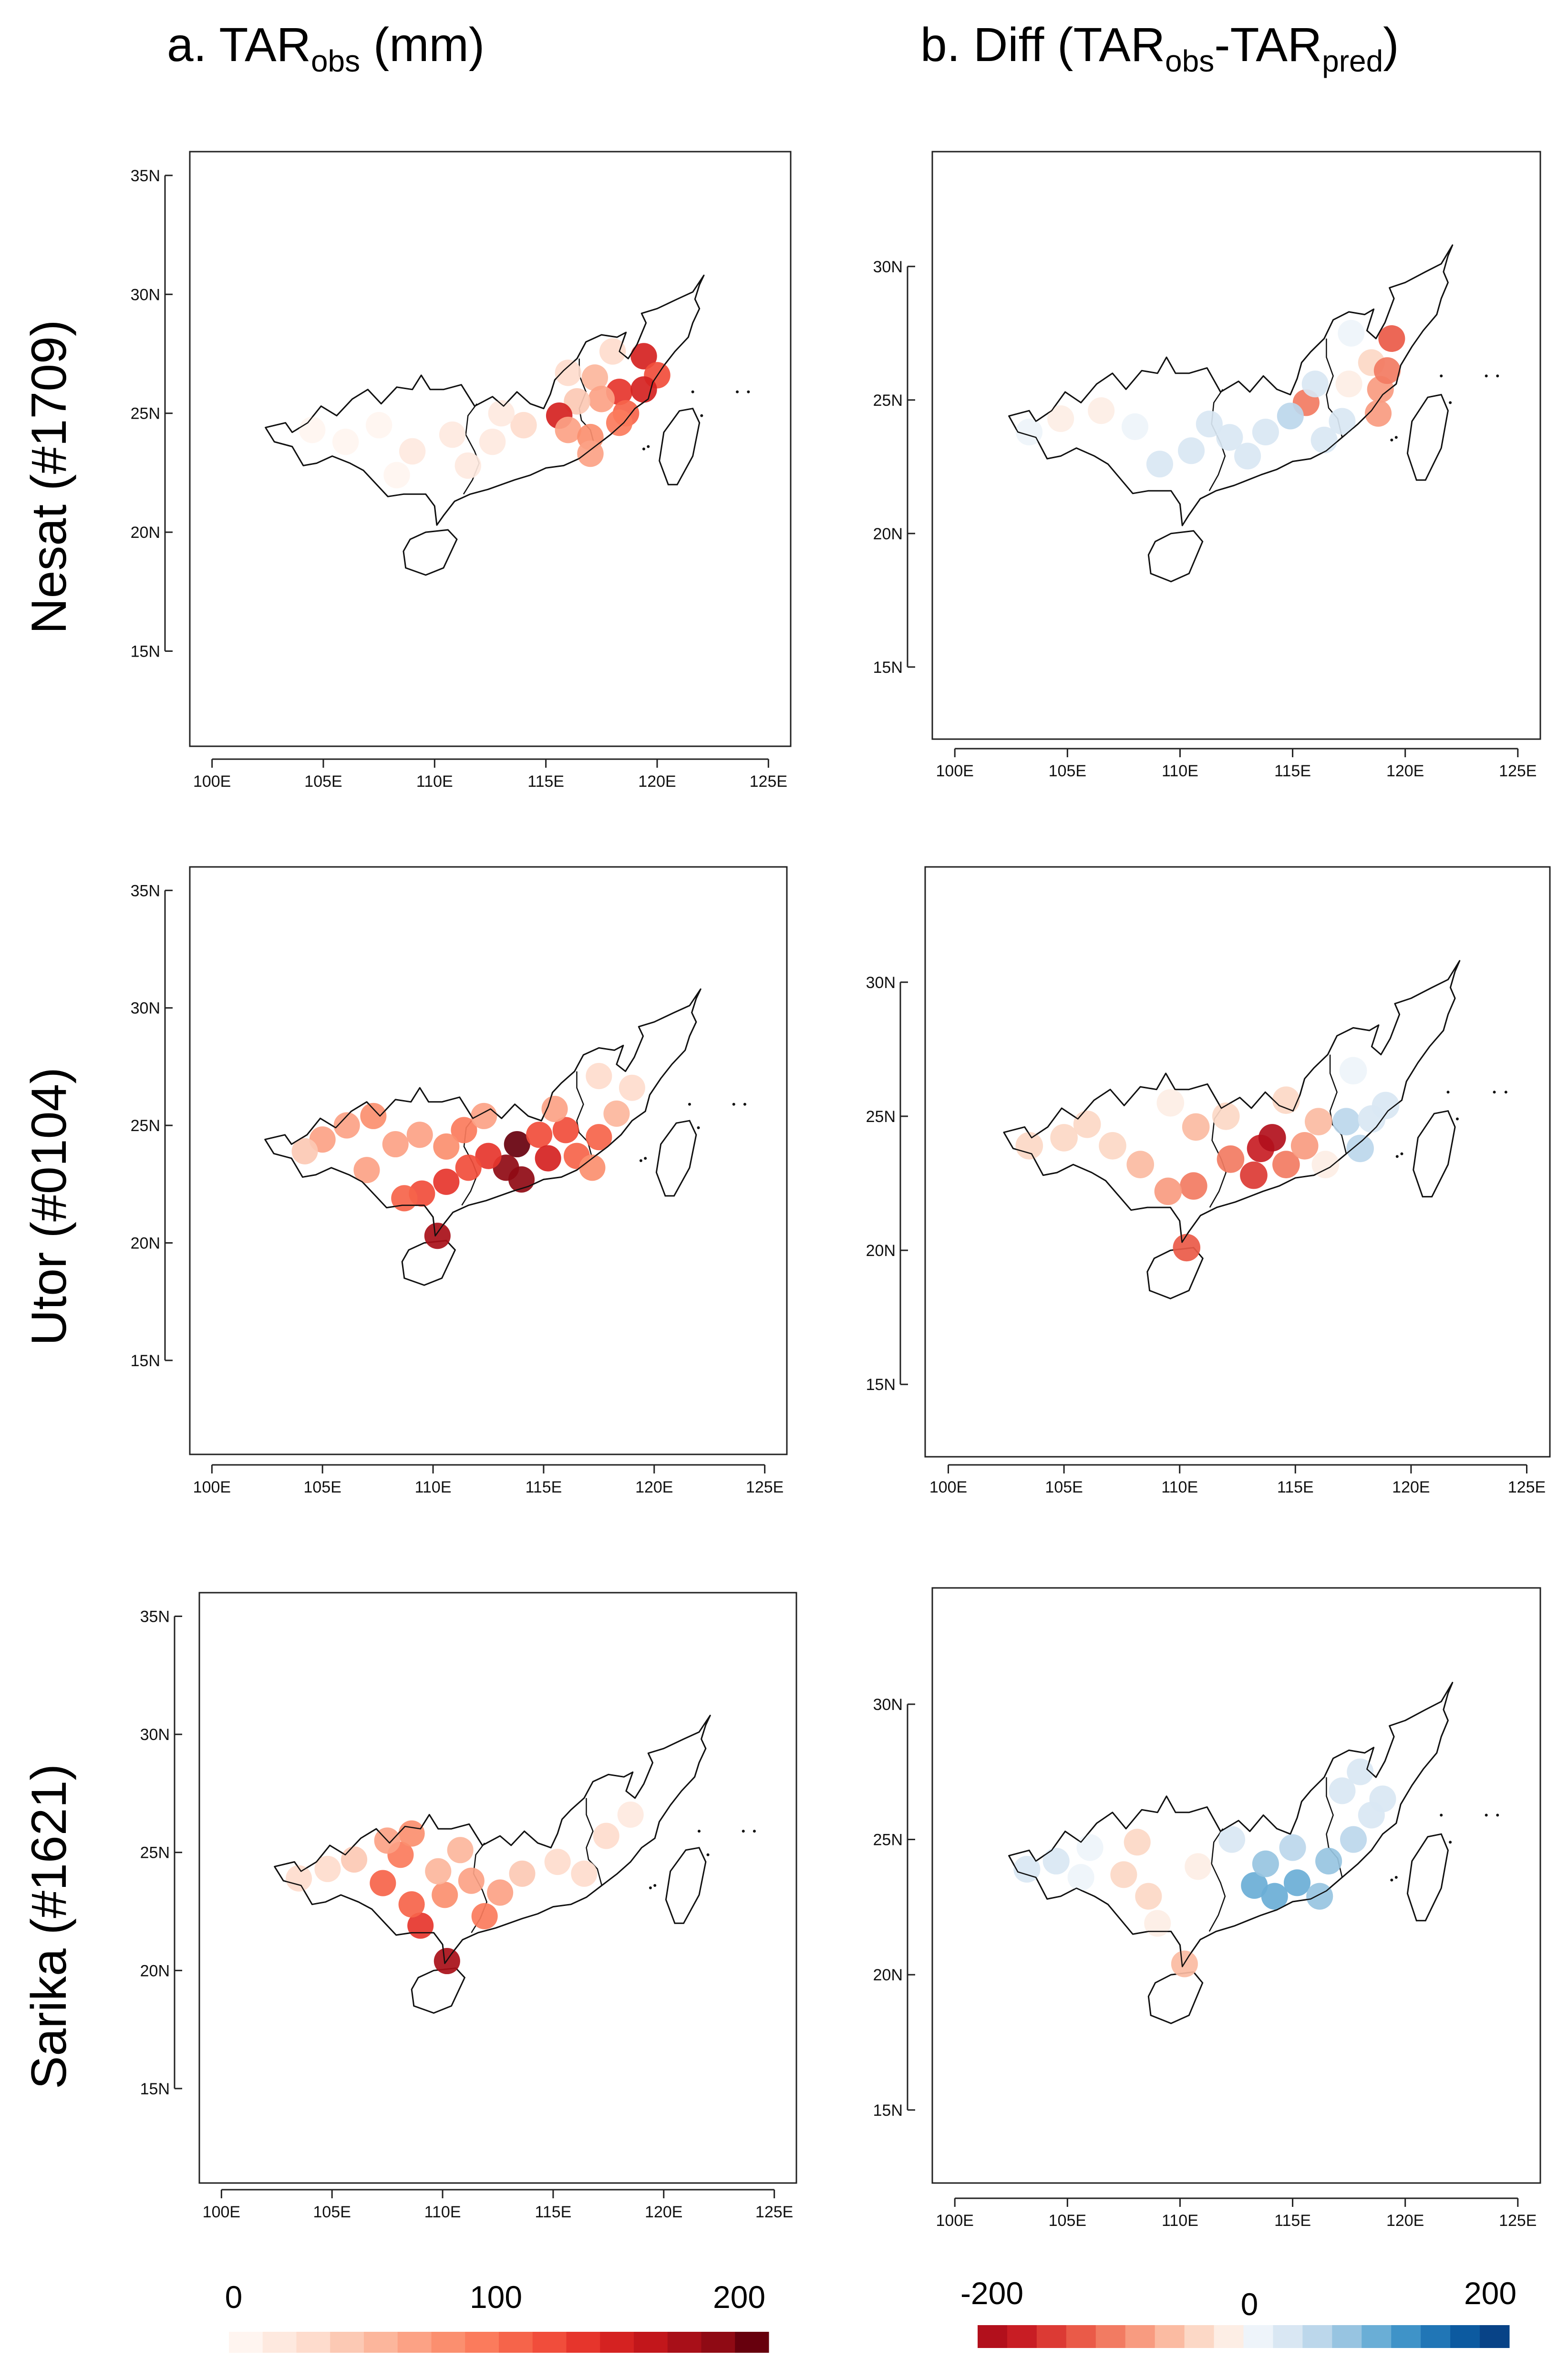 Image resolution: width=1568 pixels, height=2379 pixels. I want to click on row-label-utor: Utor (#0104), so click(49, 1206).